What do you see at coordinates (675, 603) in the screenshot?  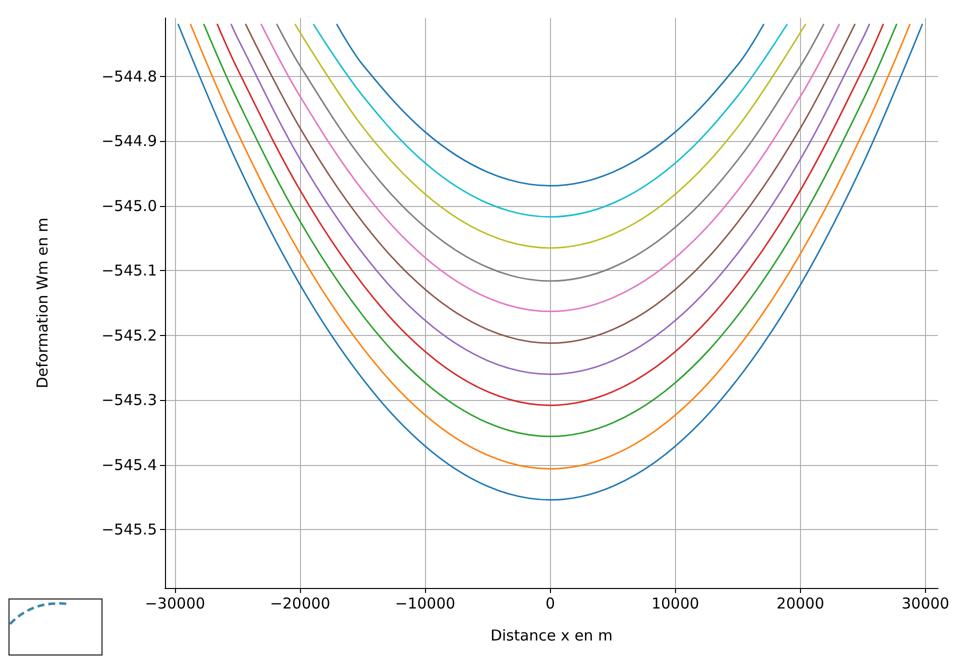 I see `x-tick-label: 10000` at bounding box center [675, 603].